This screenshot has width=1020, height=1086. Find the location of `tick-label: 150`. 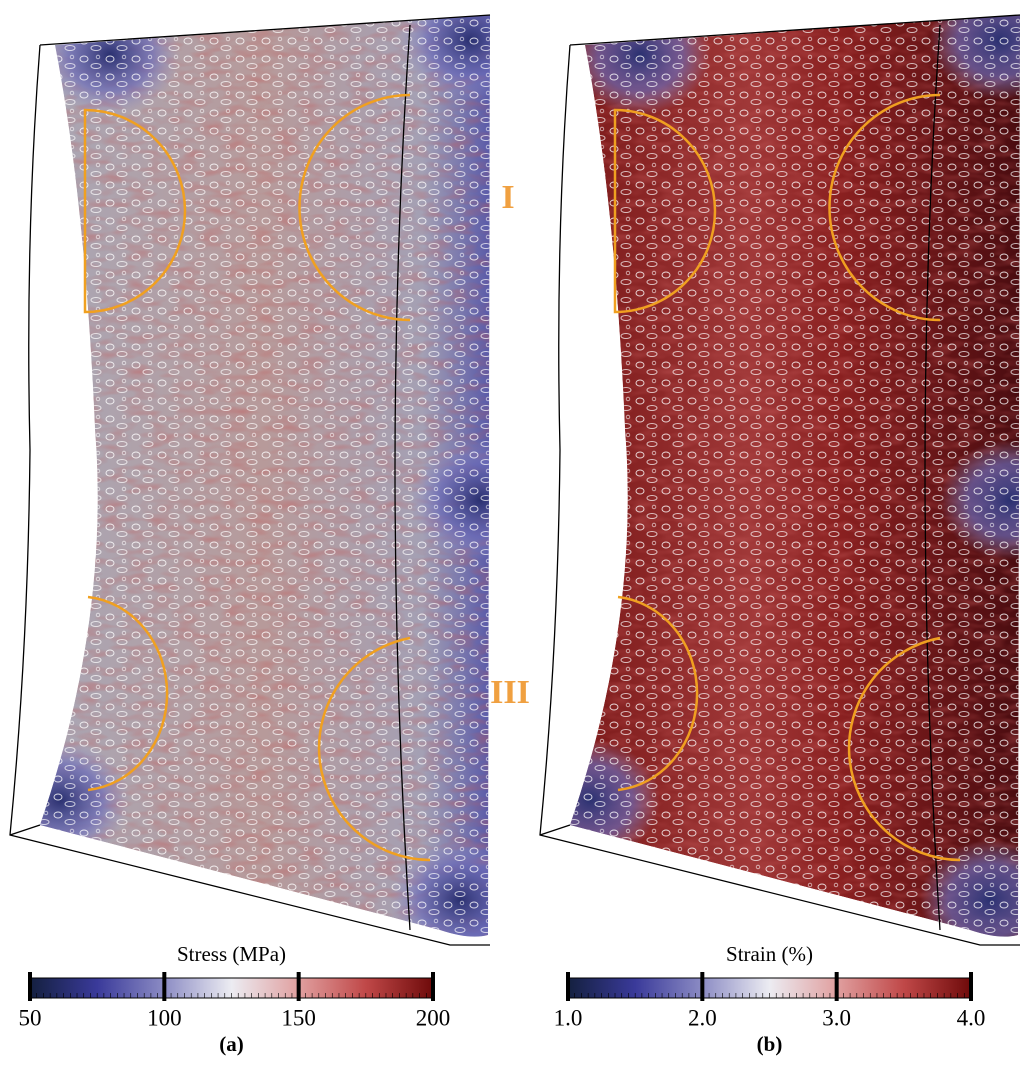

tick-label: 150 is located at coordinates (298, 1017).